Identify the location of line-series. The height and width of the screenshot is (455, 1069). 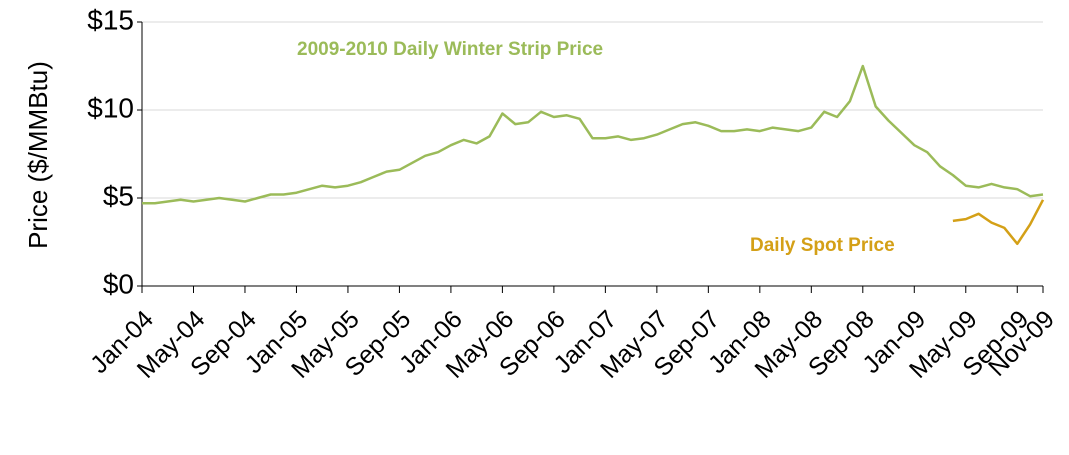
(998, 222).